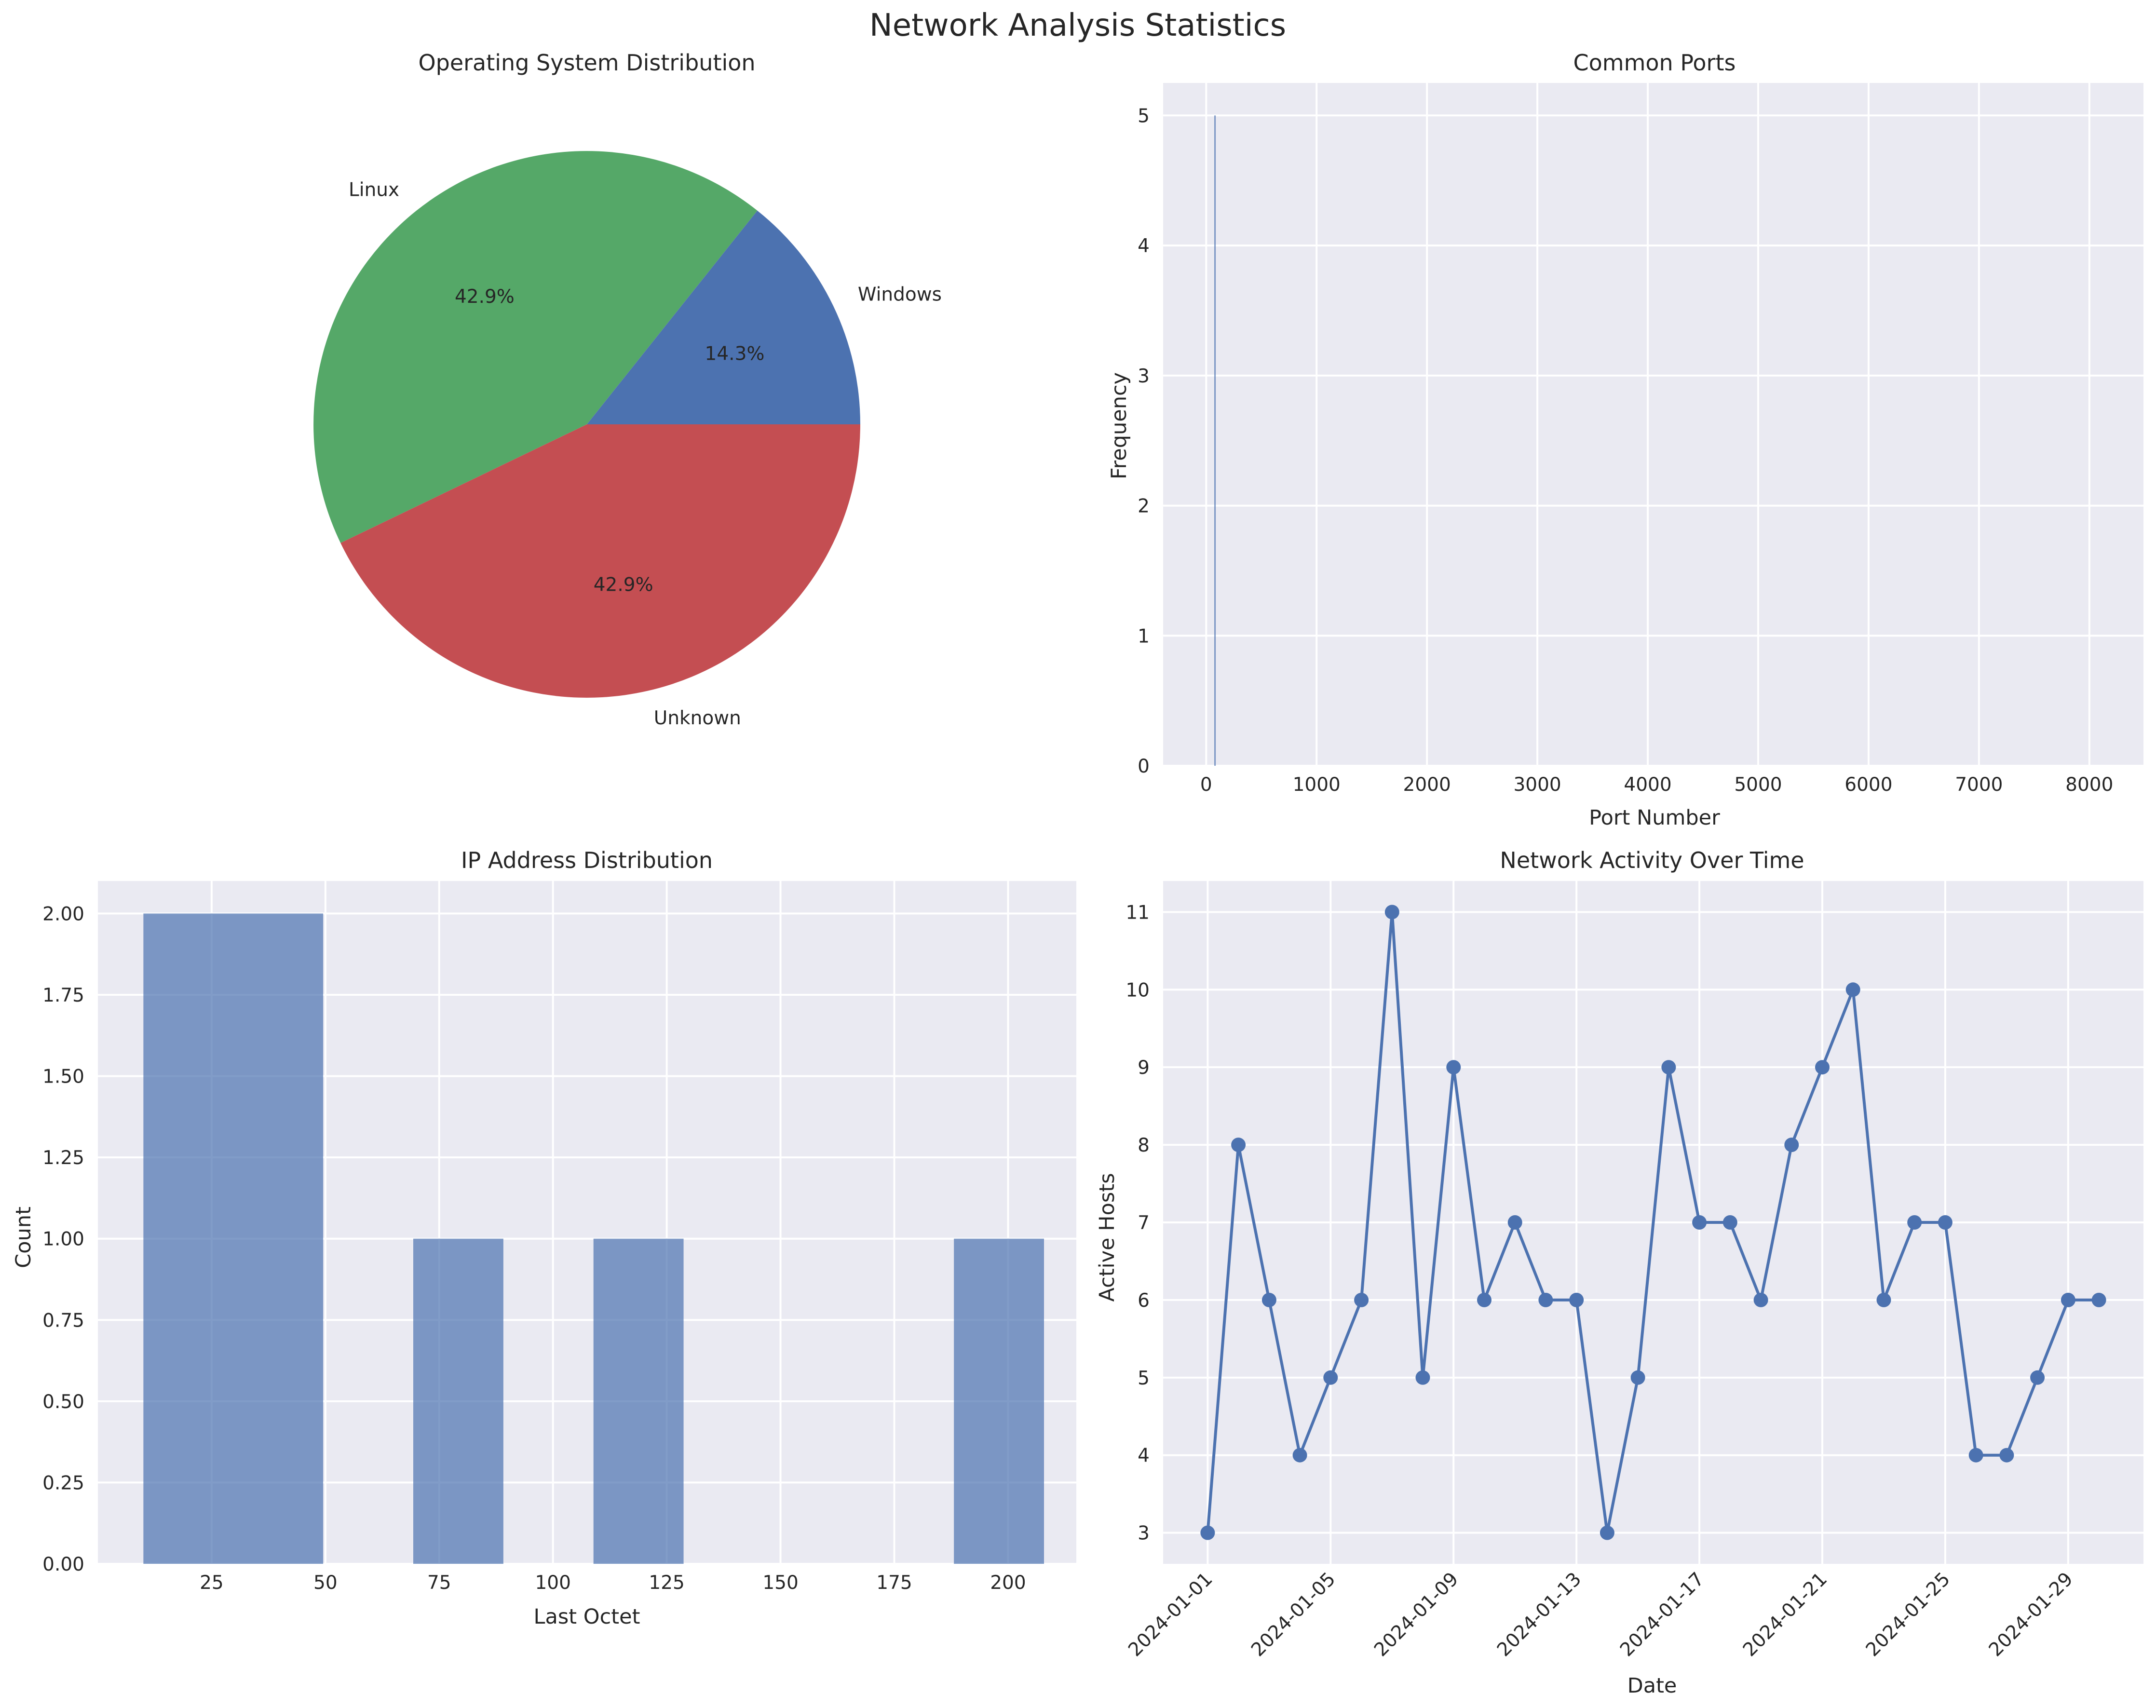 This screenshot has height=1708, width=2156. What do you see at coordinates (1652, 1686) in the screenshot?
I see `time-xlabel: Date` at bounding box center [1652, 1686].